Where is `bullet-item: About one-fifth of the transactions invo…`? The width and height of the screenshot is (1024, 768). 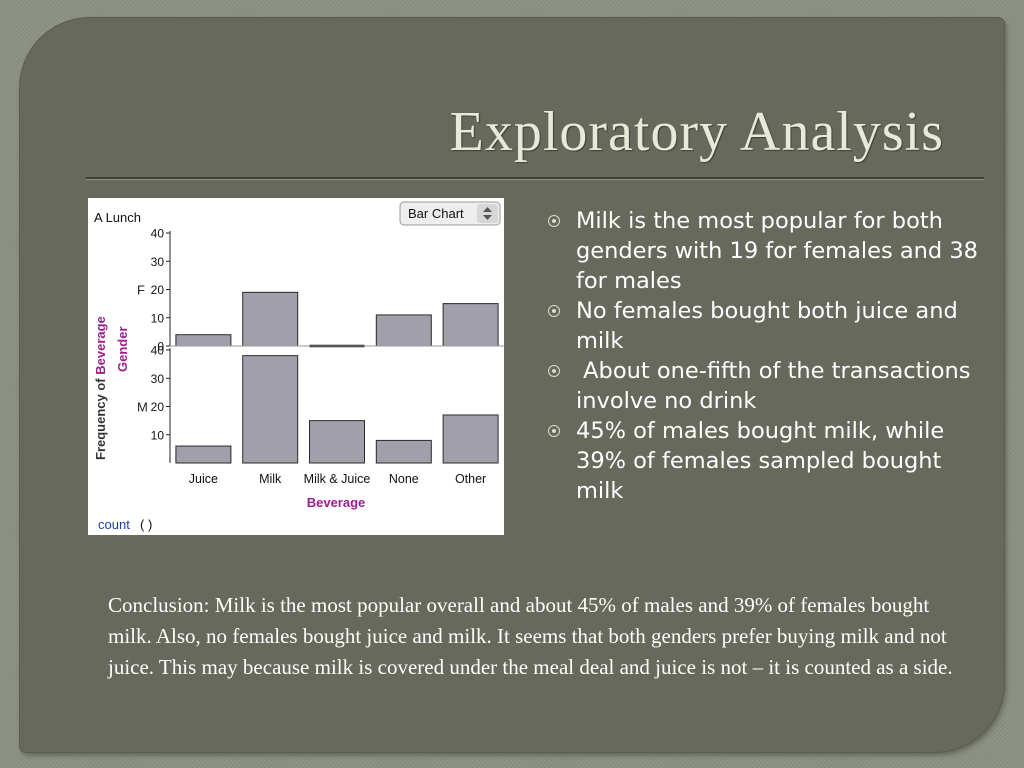 bullet-item: About one-fifth of the transactions invo… is located at coordinates (768, 386).